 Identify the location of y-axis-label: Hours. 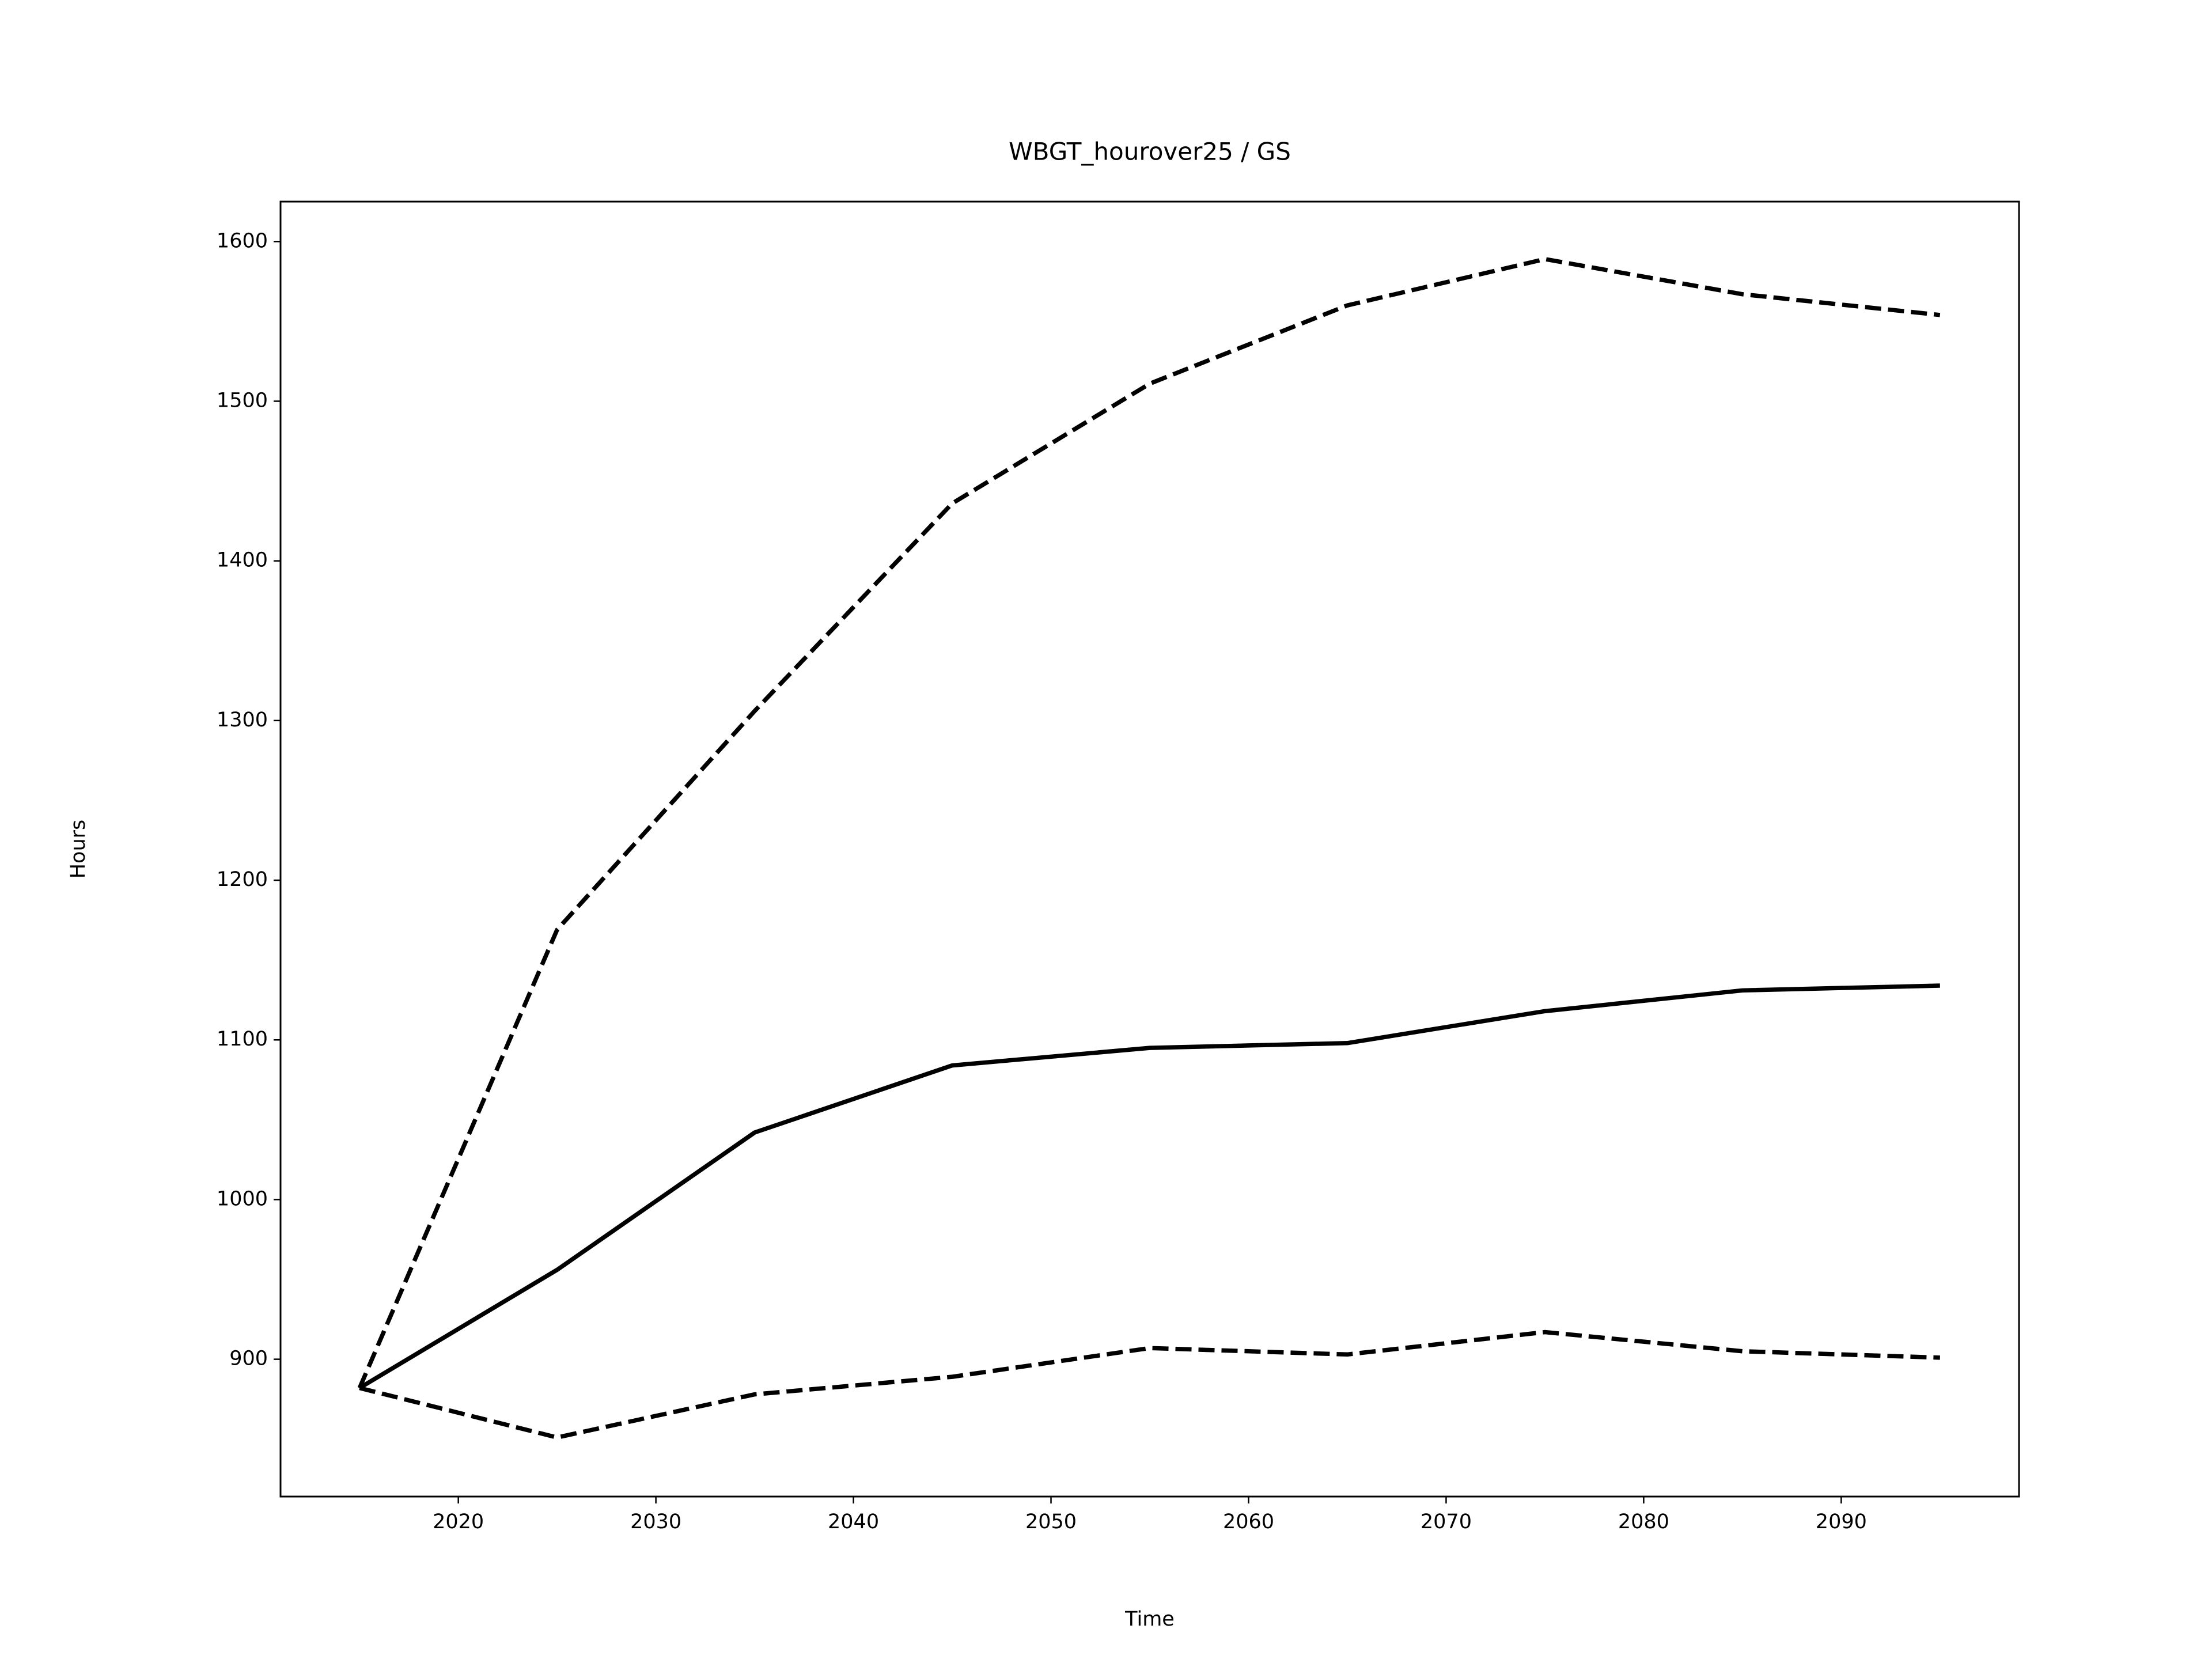
(78, 849).